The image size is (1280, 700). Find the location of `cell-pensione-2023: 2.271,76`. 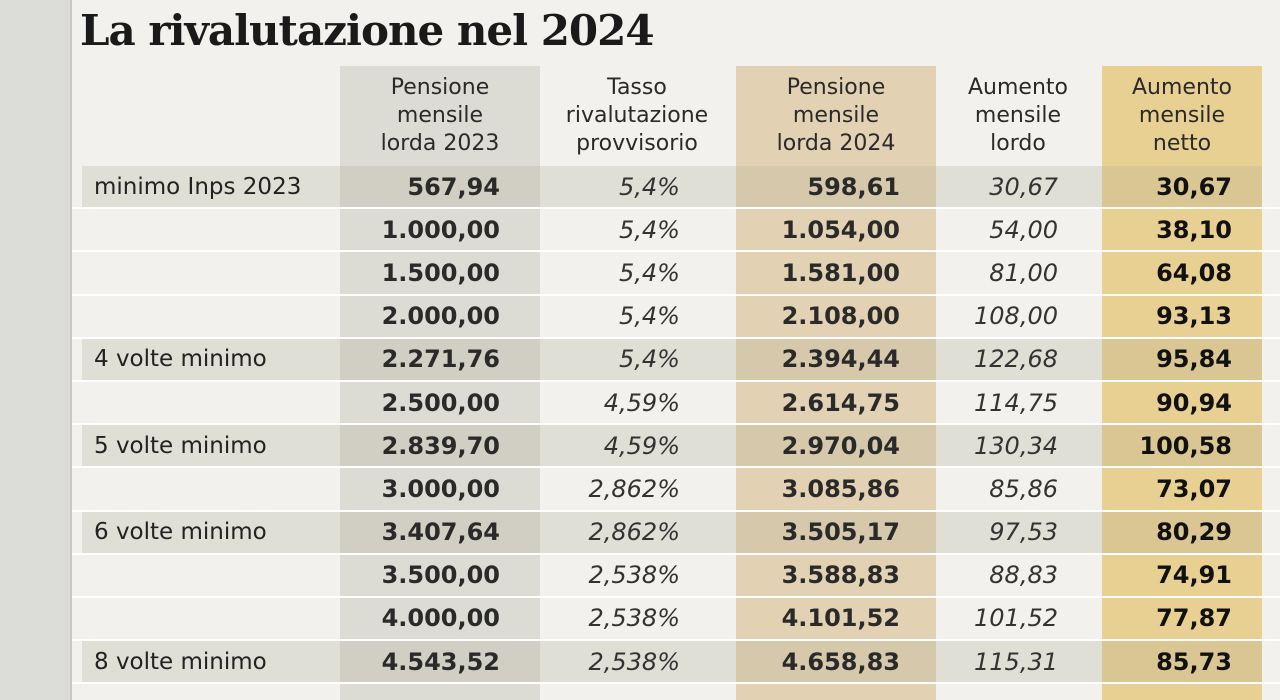

cell-pensione-2023: 2.271,76 is located at coordinates (440, 359).